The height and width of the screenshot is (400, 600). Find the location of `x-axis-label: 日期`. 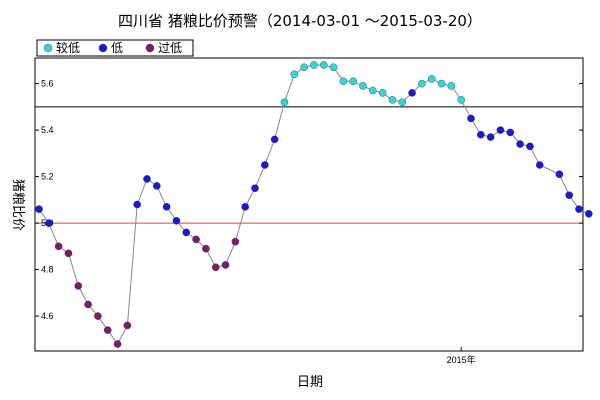

x-axis-label: 日期 is located at coordinates (310, 382).